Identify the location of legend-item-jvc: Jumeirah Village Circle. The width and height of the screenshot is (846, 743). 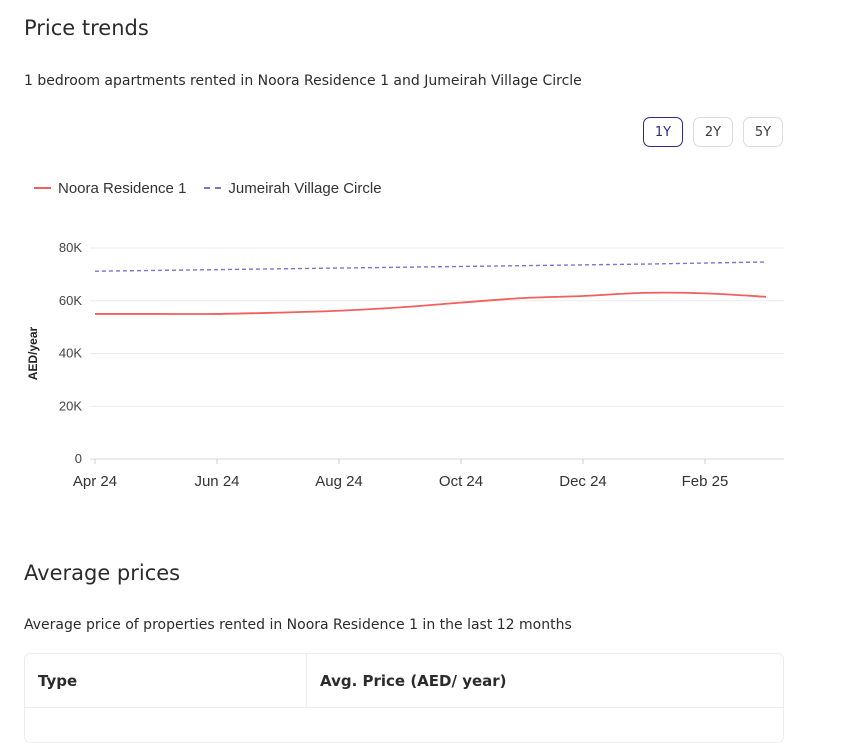
(293, 188).